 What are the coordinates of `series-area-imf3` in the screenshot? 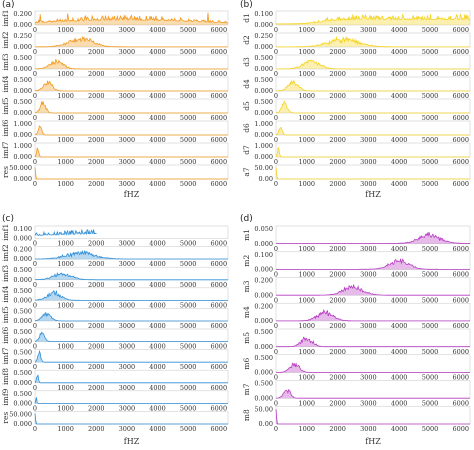 It's located at (131, 64).